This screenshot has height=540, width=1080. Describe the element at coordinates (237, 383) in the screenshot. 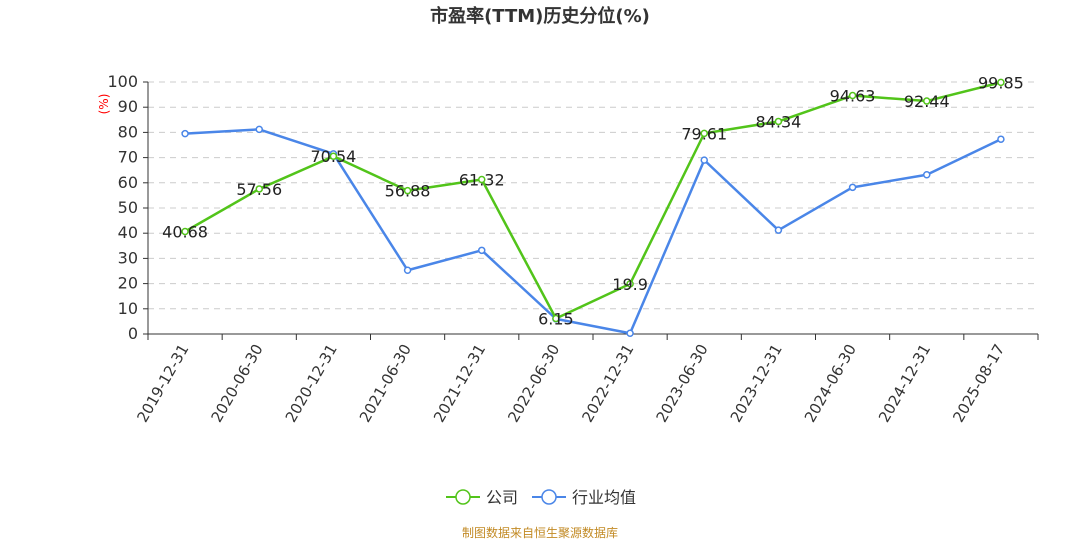

I see `x-tick-label: 2020-06-30` at that location.